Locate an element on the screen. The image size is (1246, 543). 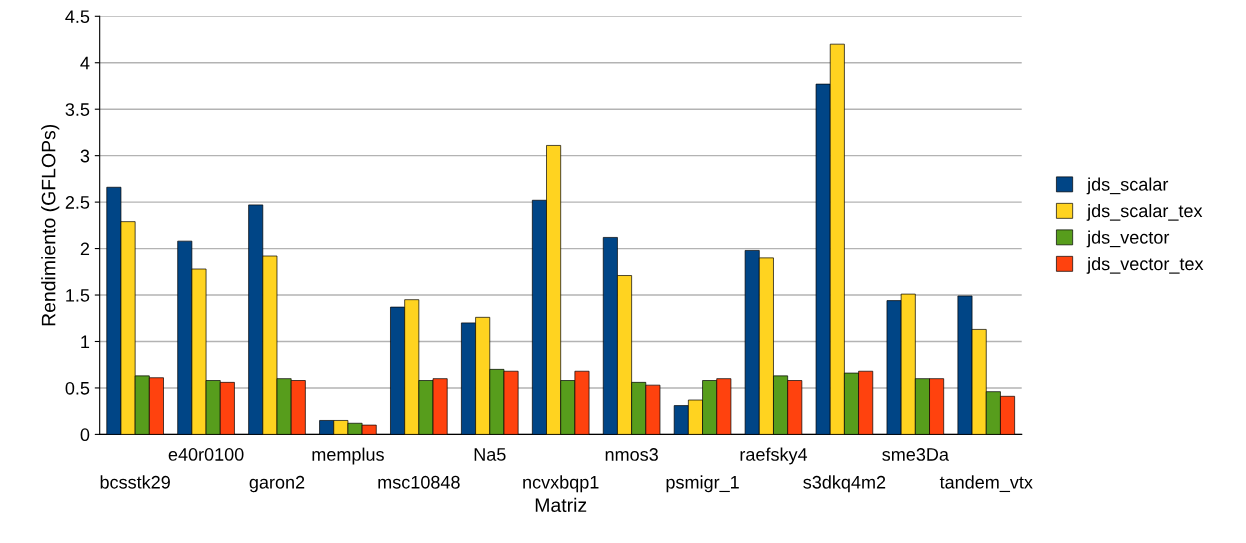
legend-label: jds_vector is located at coordinates (1128, 239).